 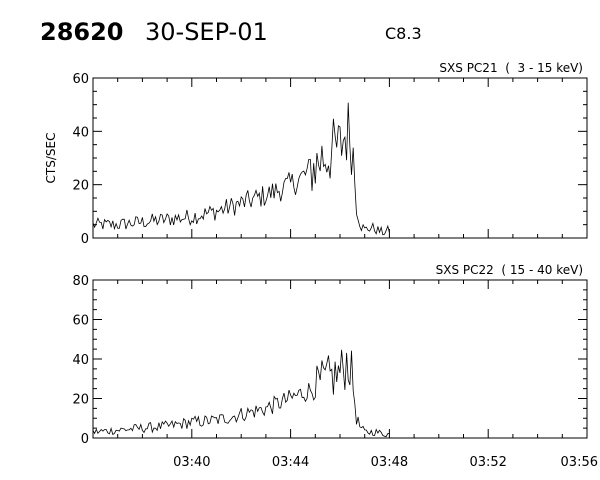 What do you see at coordinates (579, 462) in the screenshot?
I see `x-tick-label: 03:56` at bounding box center [579, 462].